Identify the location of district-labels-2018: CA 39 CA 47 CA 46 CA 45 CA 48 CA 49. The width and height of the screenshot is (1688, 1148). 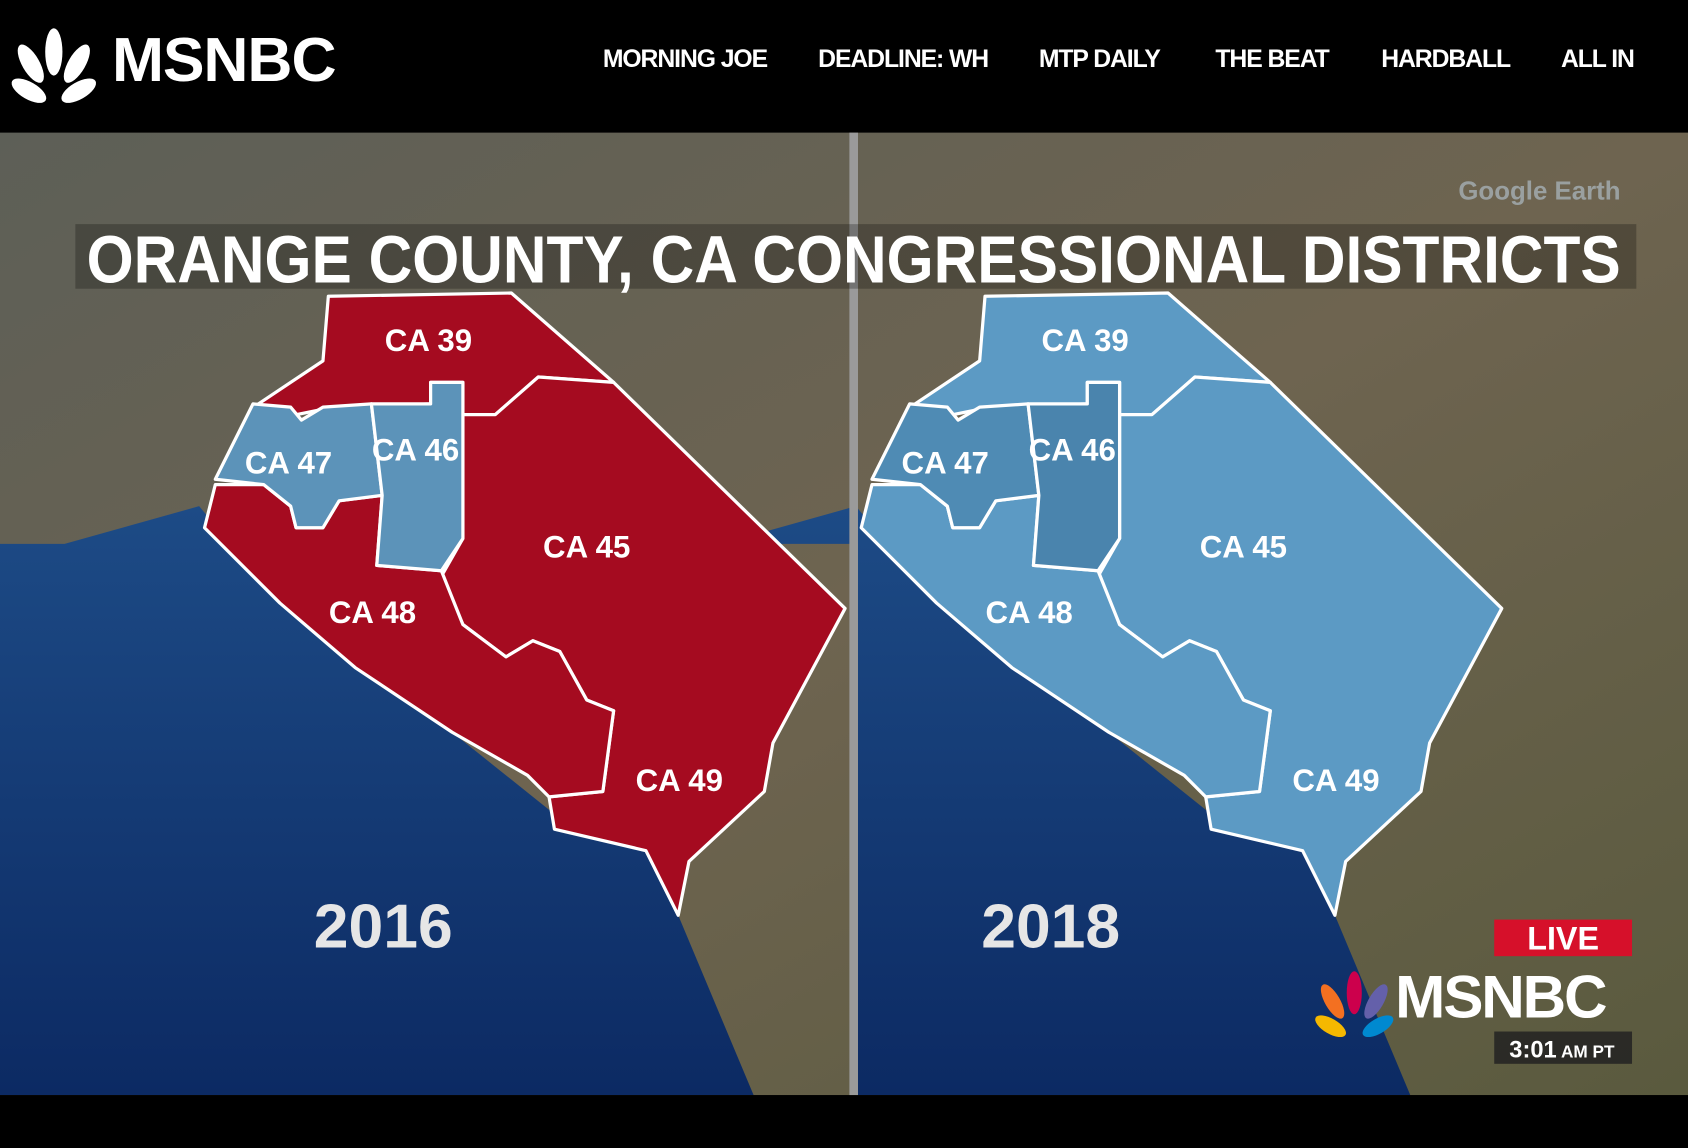
(1141, 560).